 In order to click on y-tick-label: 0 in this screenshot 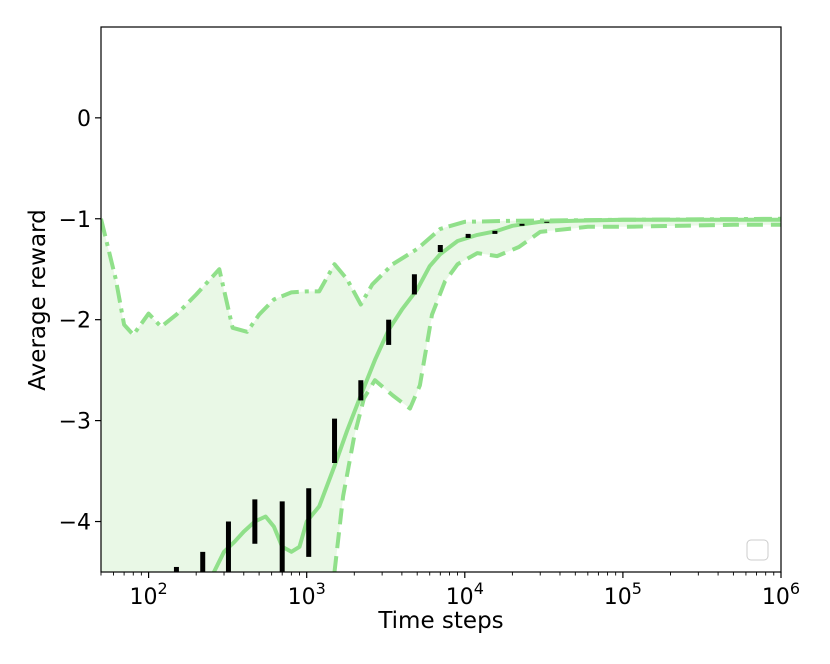, I will do `click(84, 119)`.